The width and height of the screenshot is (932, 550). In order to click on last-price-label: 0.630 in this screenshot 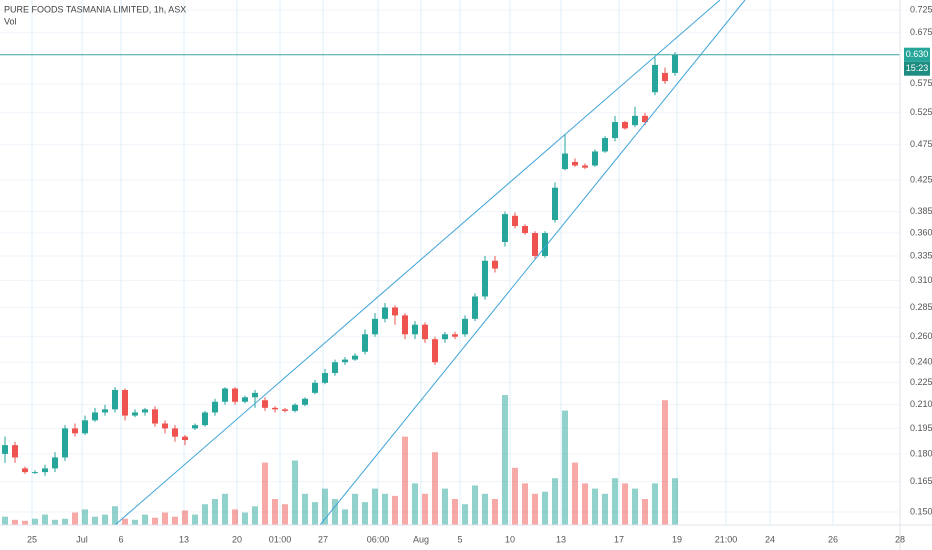, I will do `click(917, 54)`.